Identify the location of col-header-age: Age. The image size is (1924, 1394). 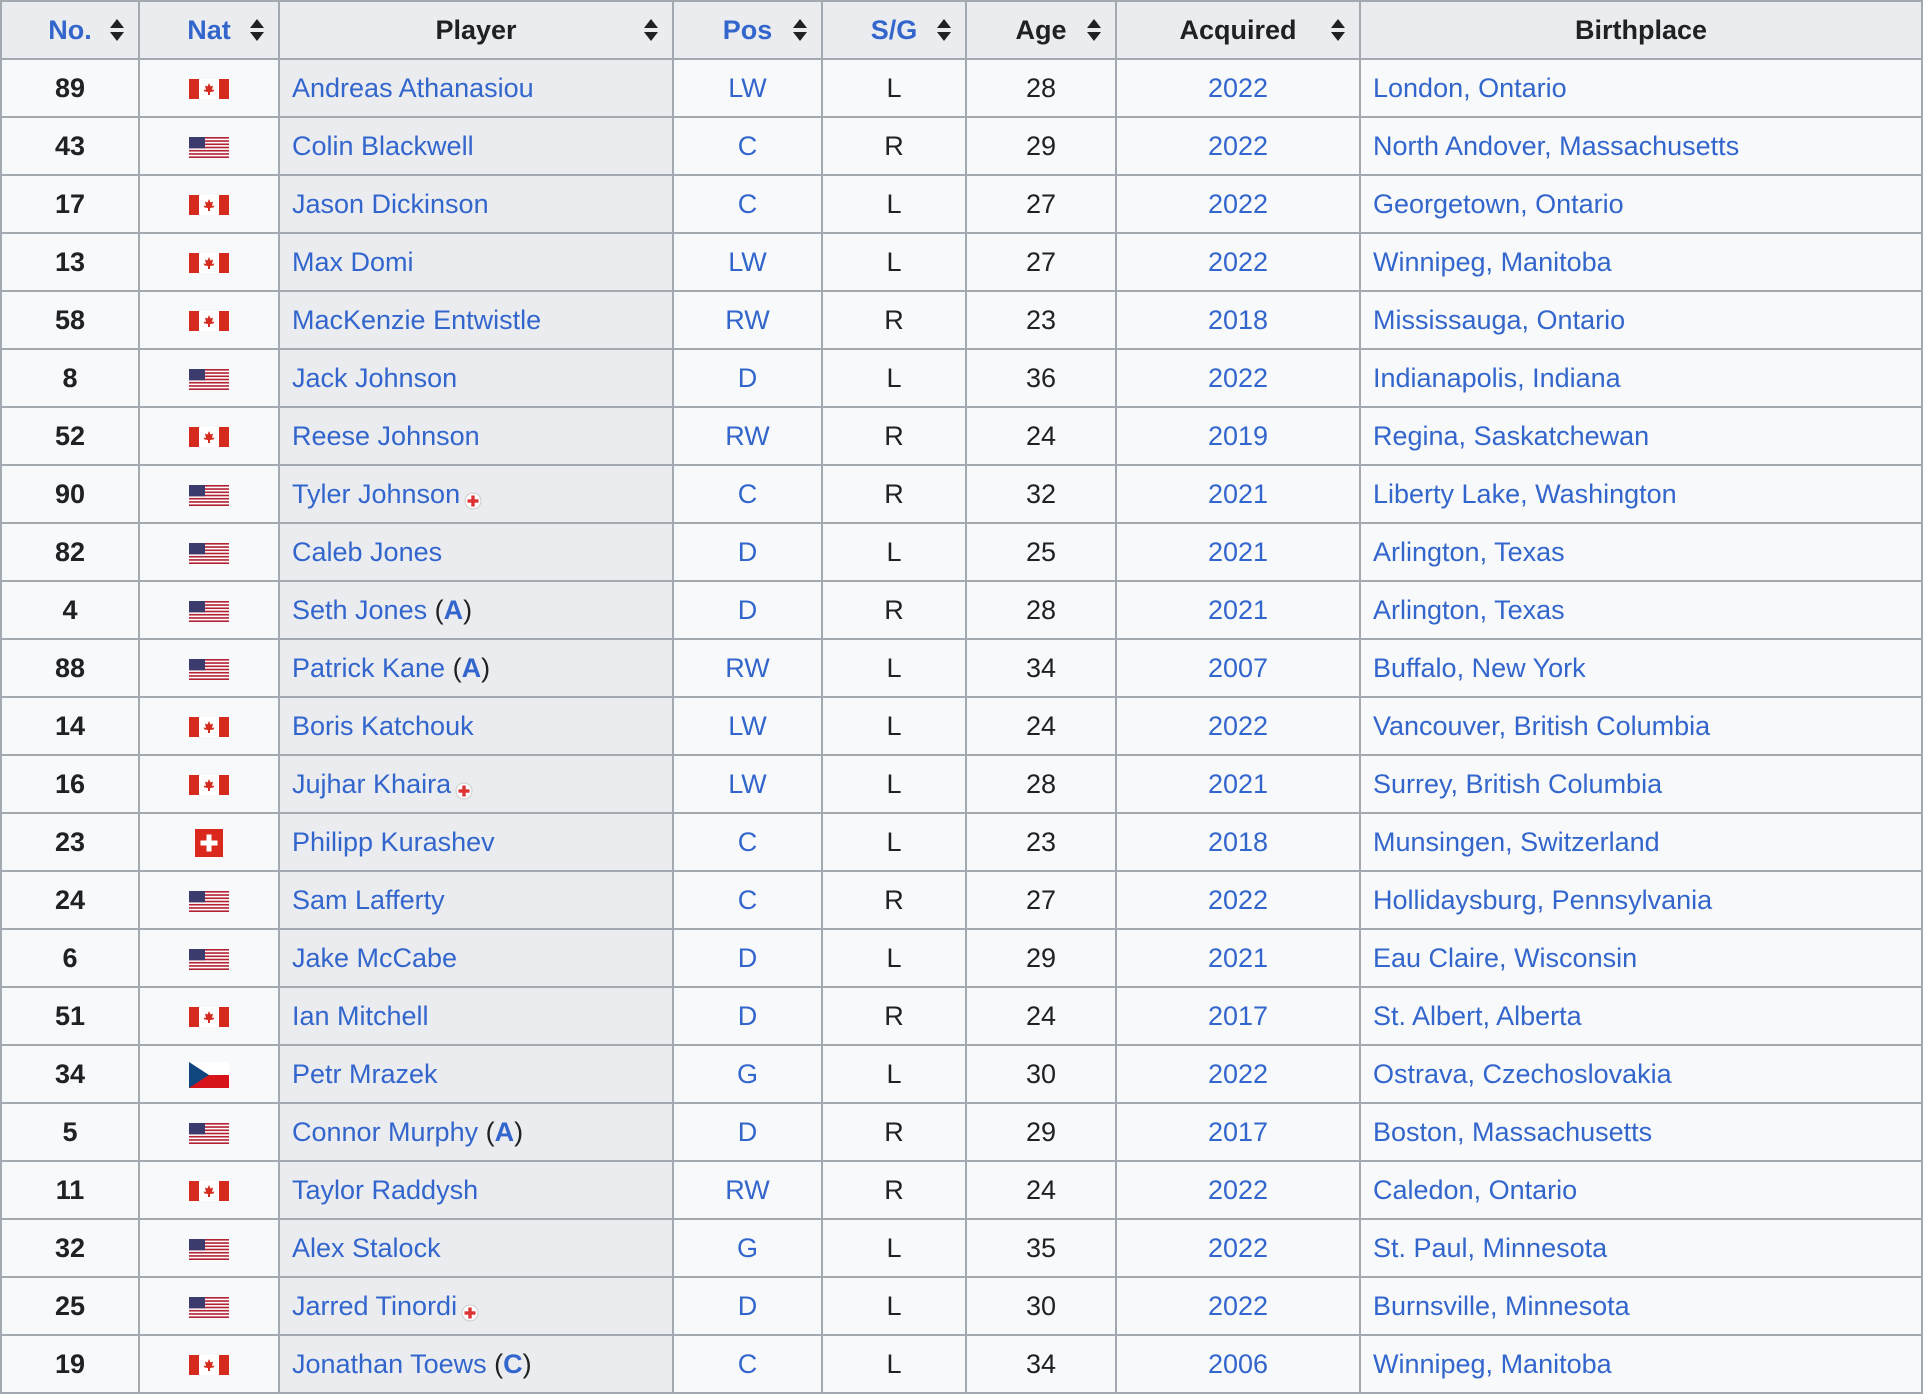
(1041, 30).